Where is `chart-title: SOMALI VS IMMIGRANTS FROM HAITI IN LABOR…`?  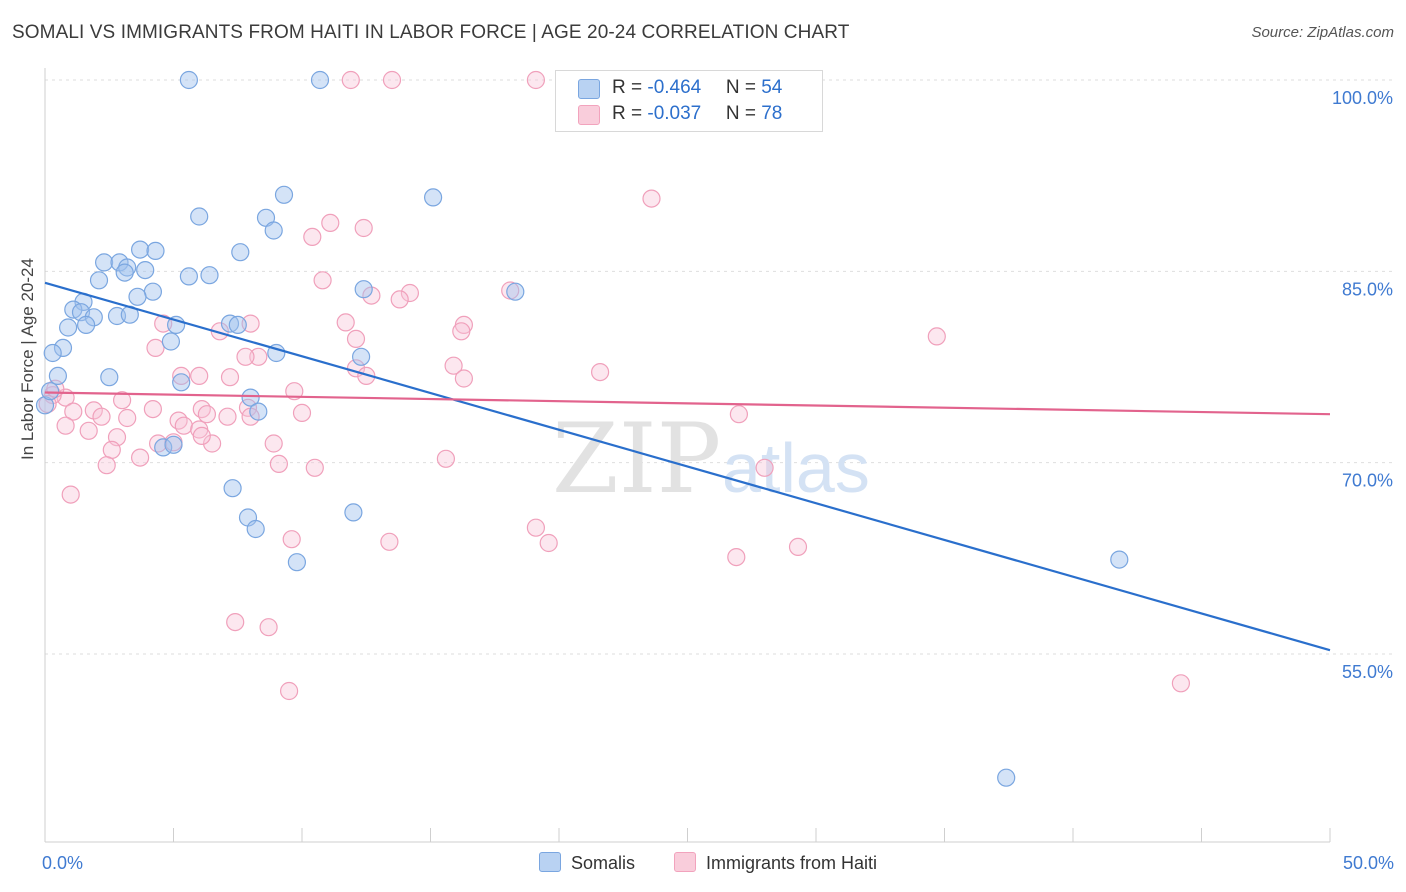
chart-title: SOMALI VS IMMIGRANTS FROM HAITI IN LABOR… is located at coordinates (431, 32).